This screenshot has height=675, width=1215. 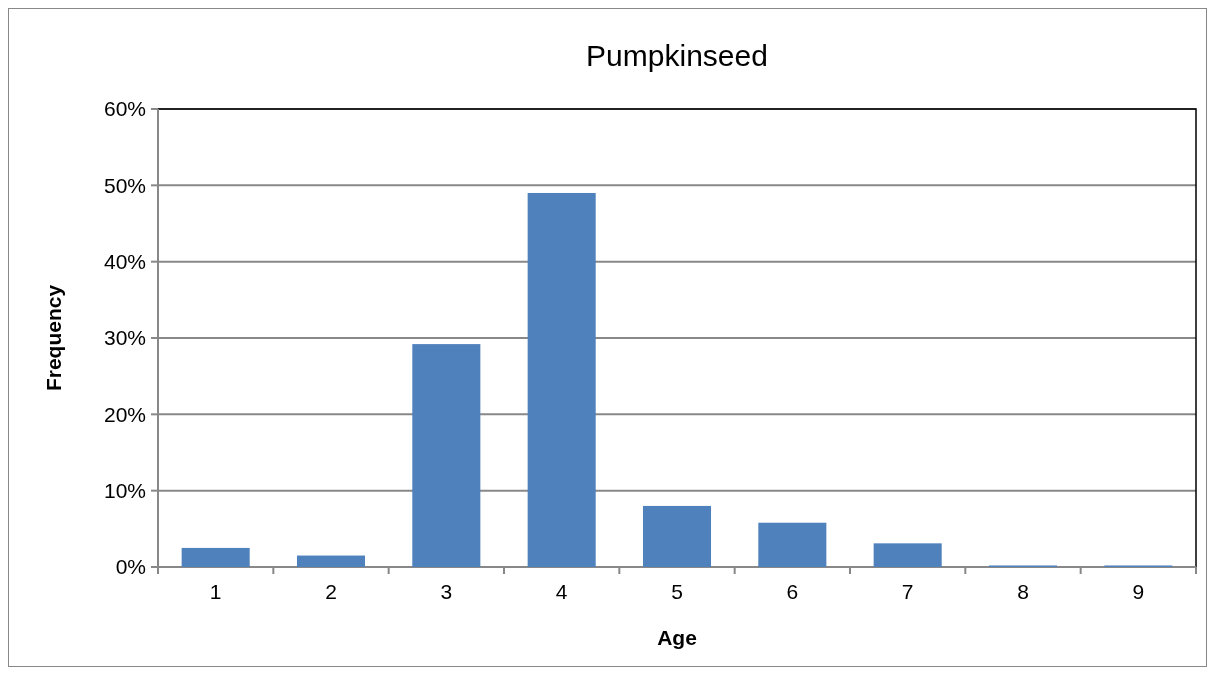 What do you see at coordinates (1023, 591) in the screenshot?
I see `x-tick-label: 8` at bounding box center [1023, 591].